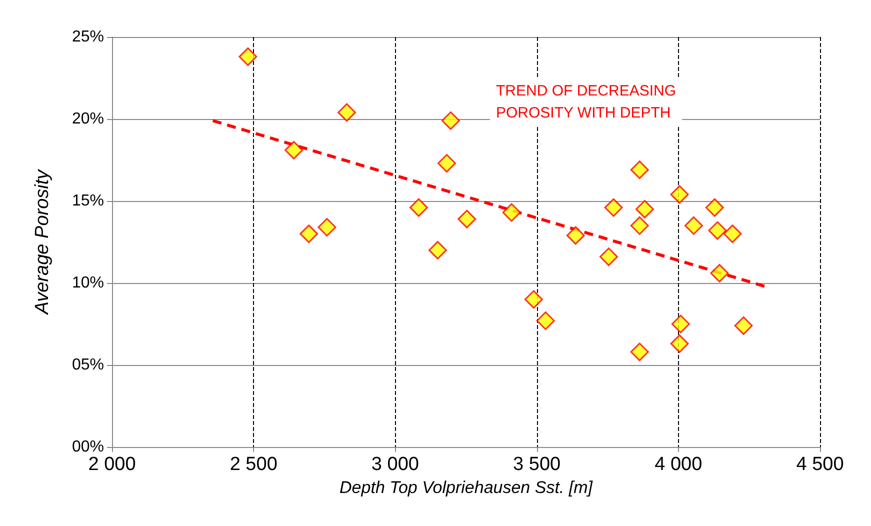 The image size is (871, 526). I want to click on x-tick-label: 2 500, so click(254, 464).